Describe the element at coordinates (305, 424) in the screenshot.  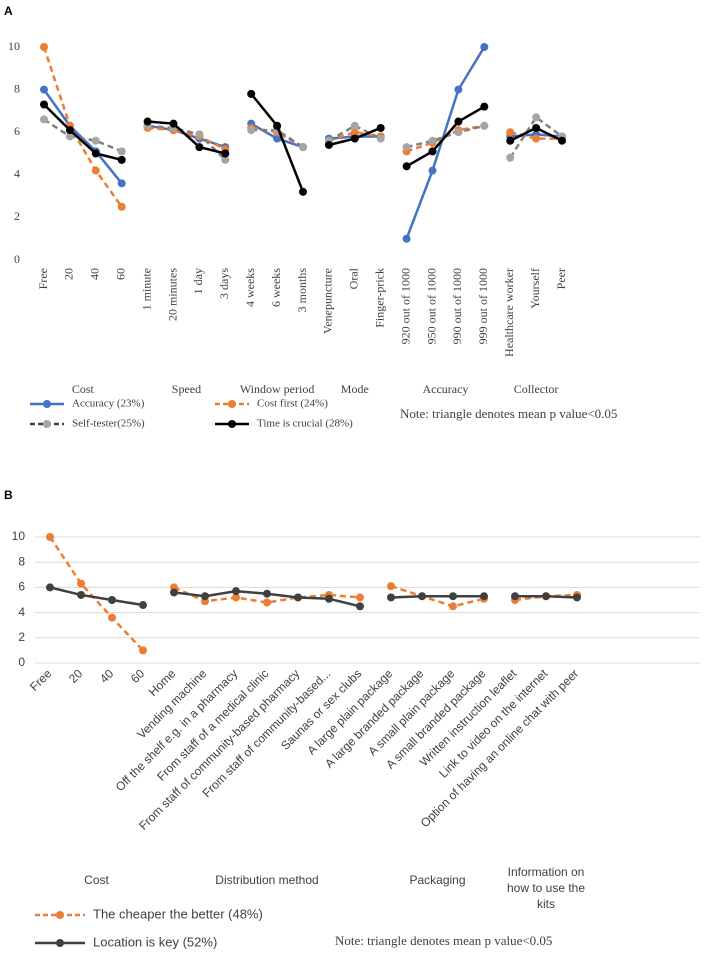
I see `legend-label: Time is crucial (28%)` at that location.